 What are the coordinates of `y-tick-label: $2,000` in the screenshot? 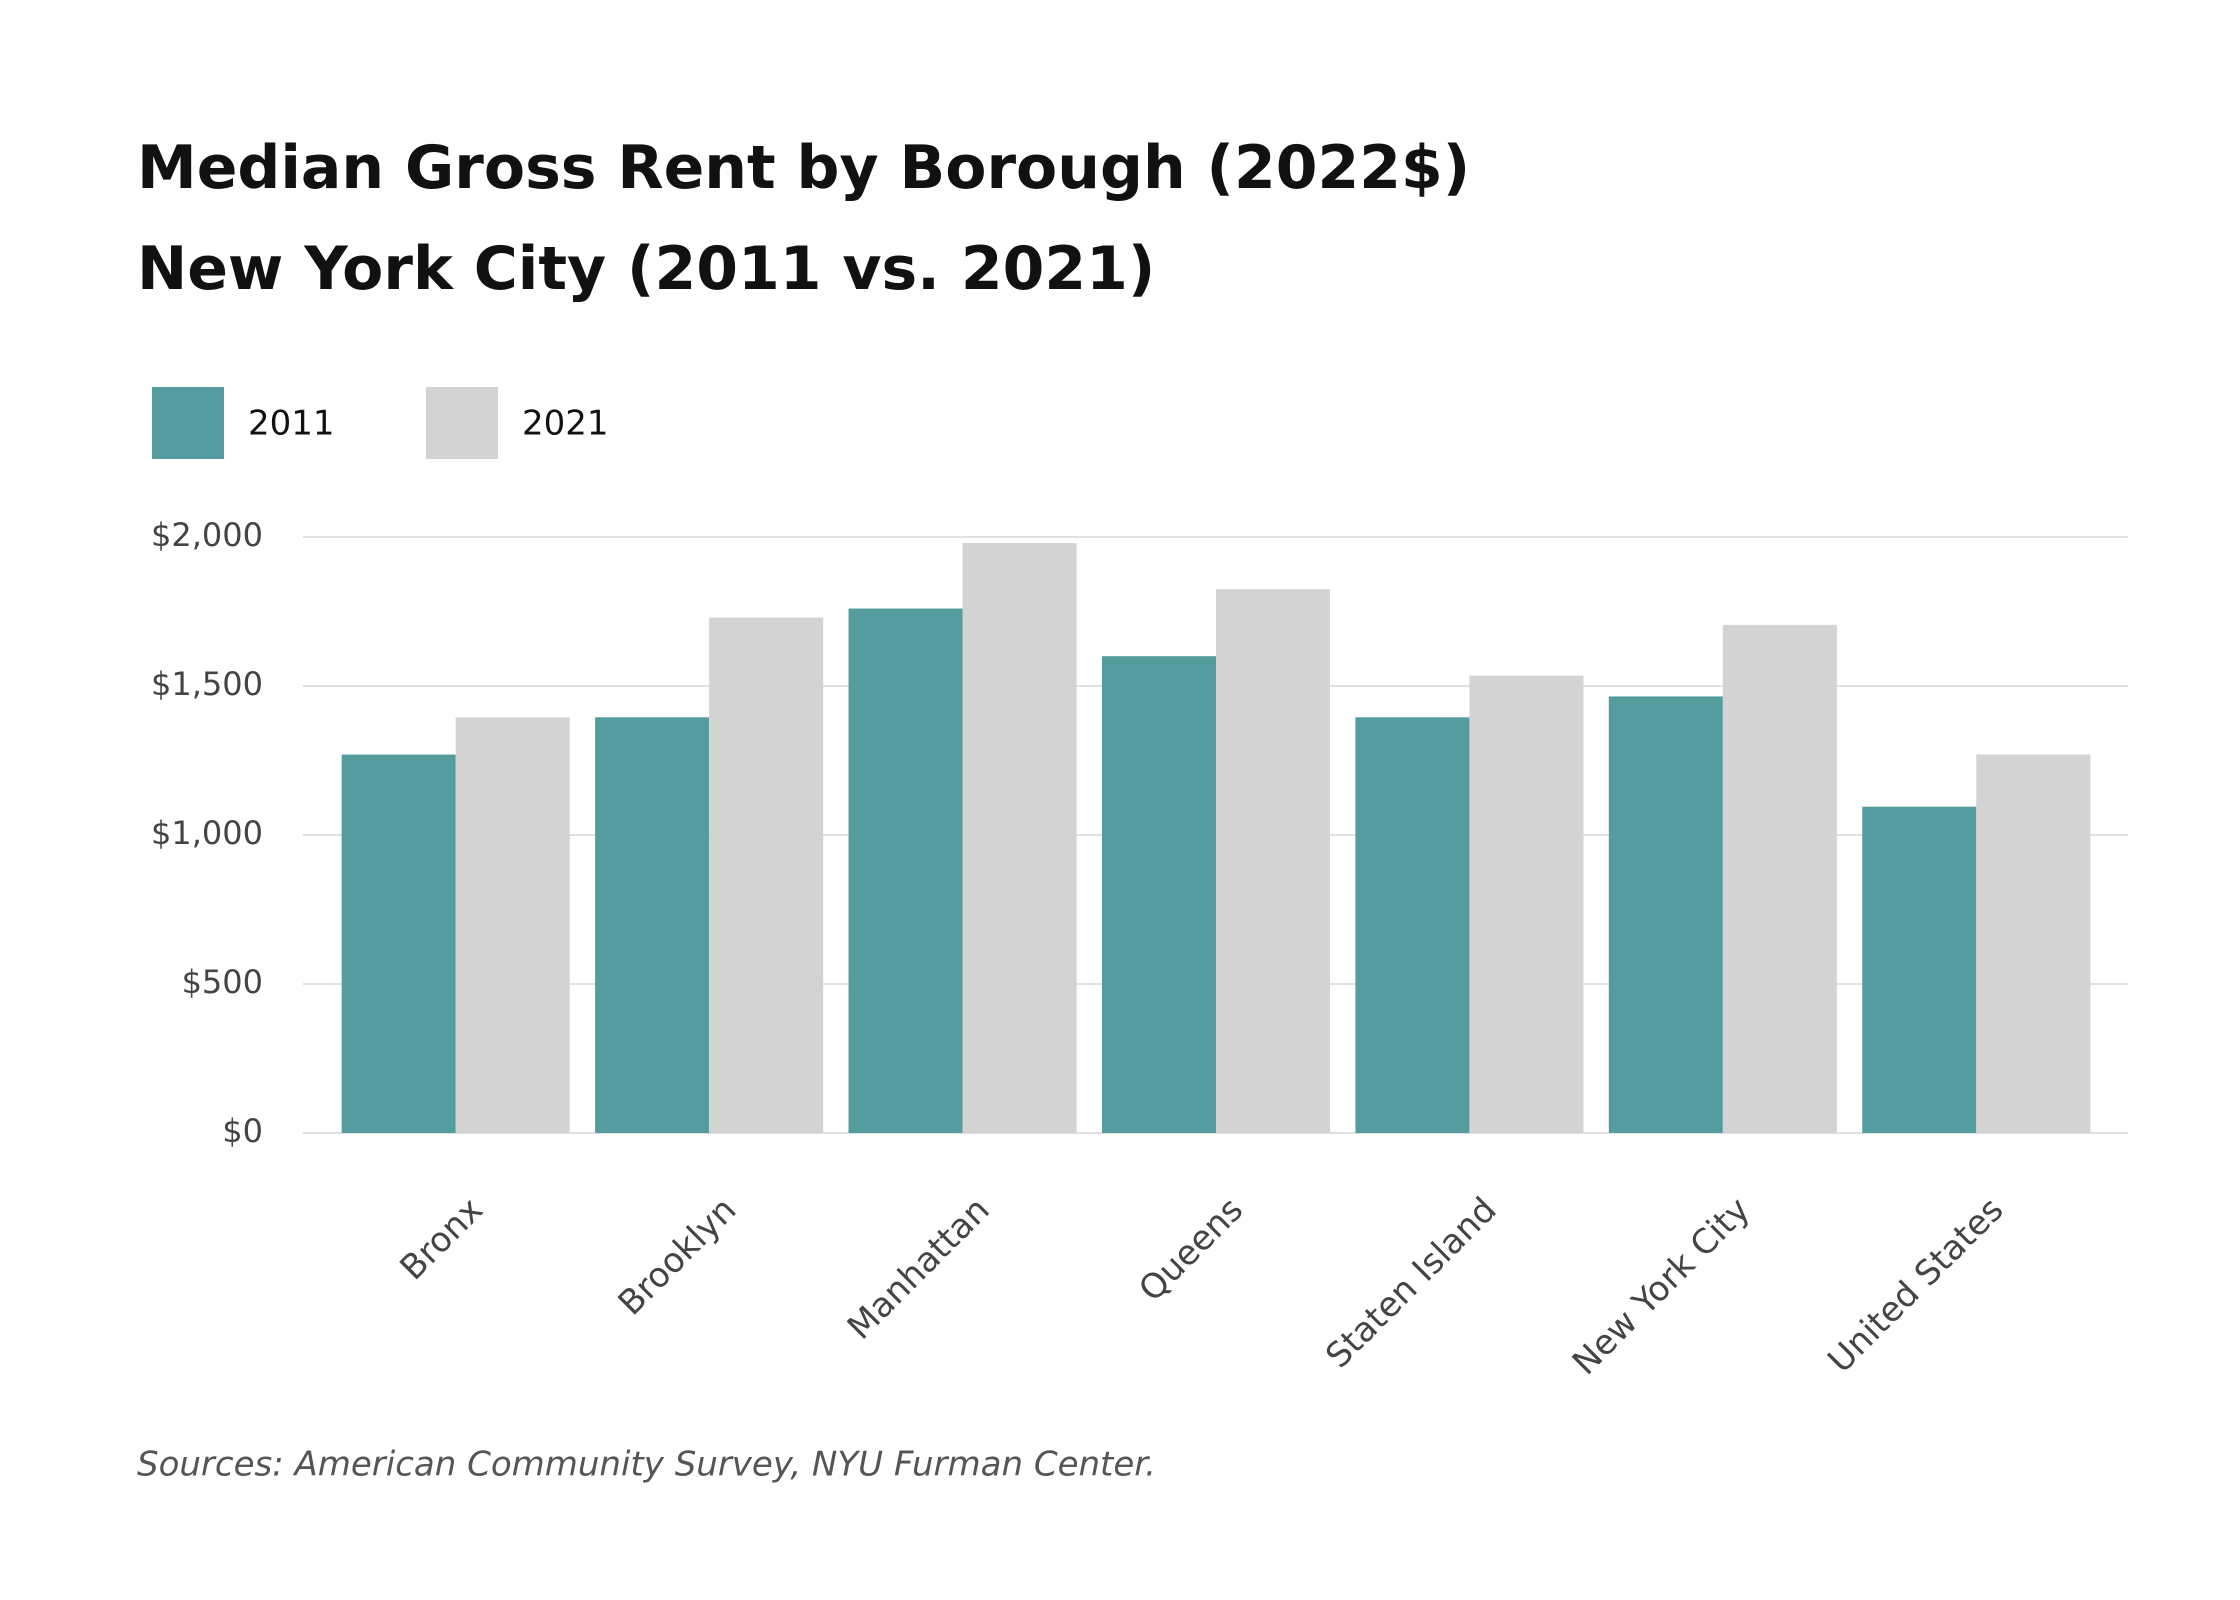 It's located at (207, 535).